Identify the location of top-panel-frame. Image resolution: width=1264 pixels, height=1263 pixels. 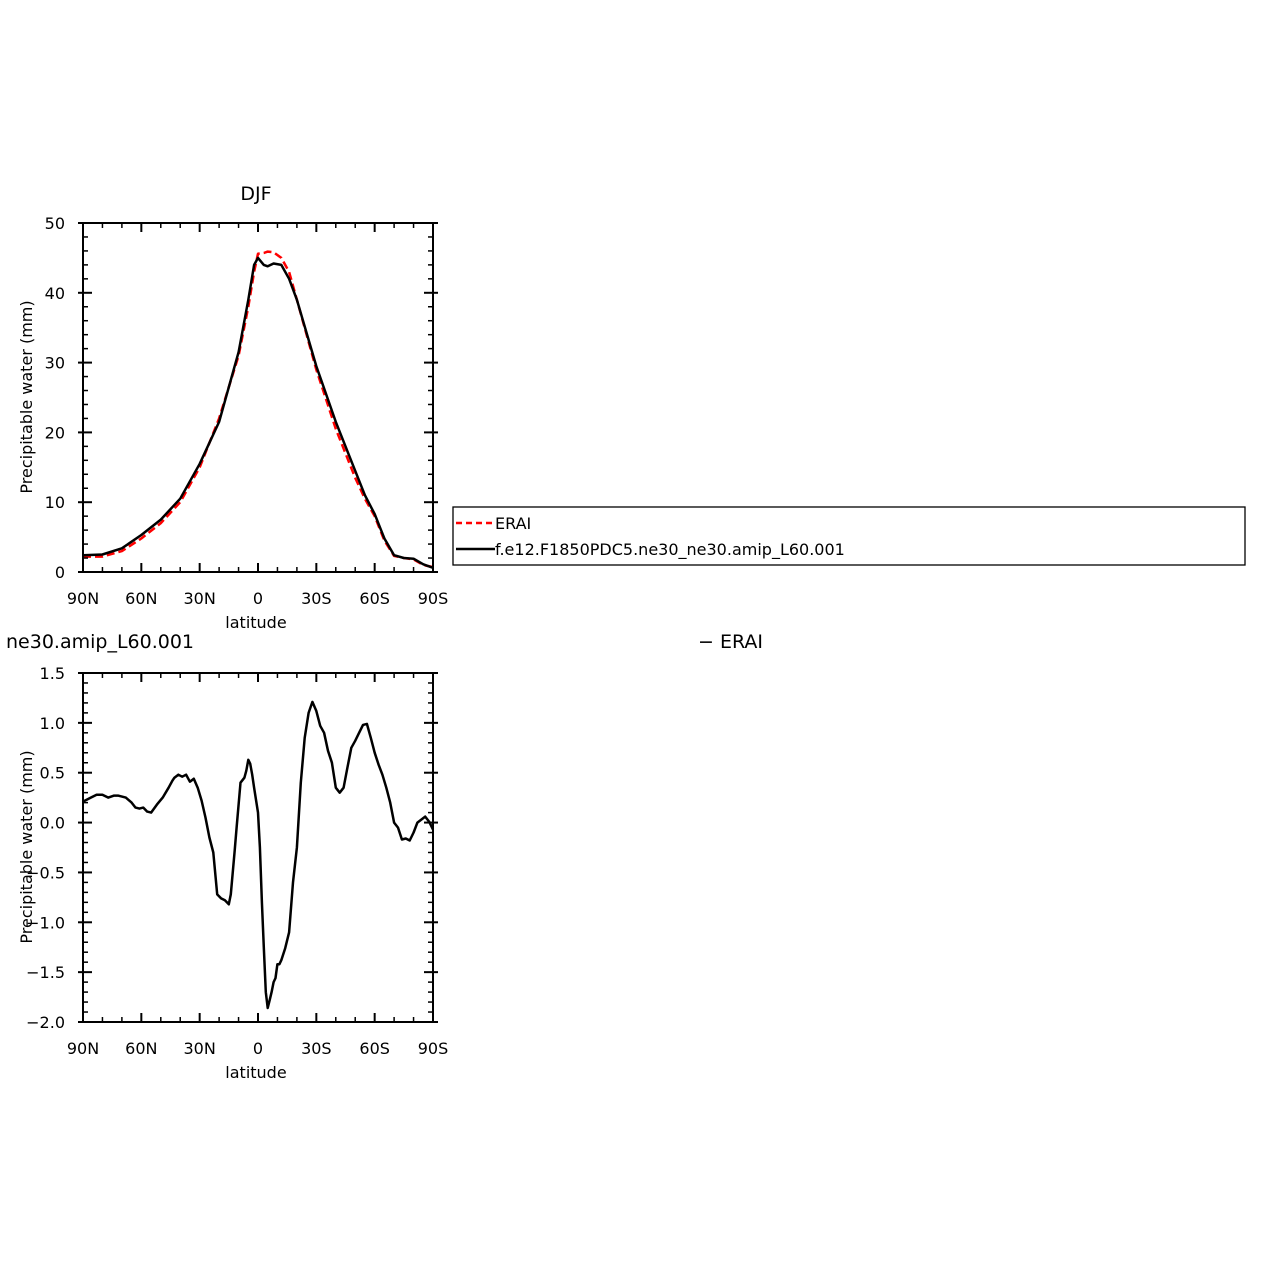
(258, 397).